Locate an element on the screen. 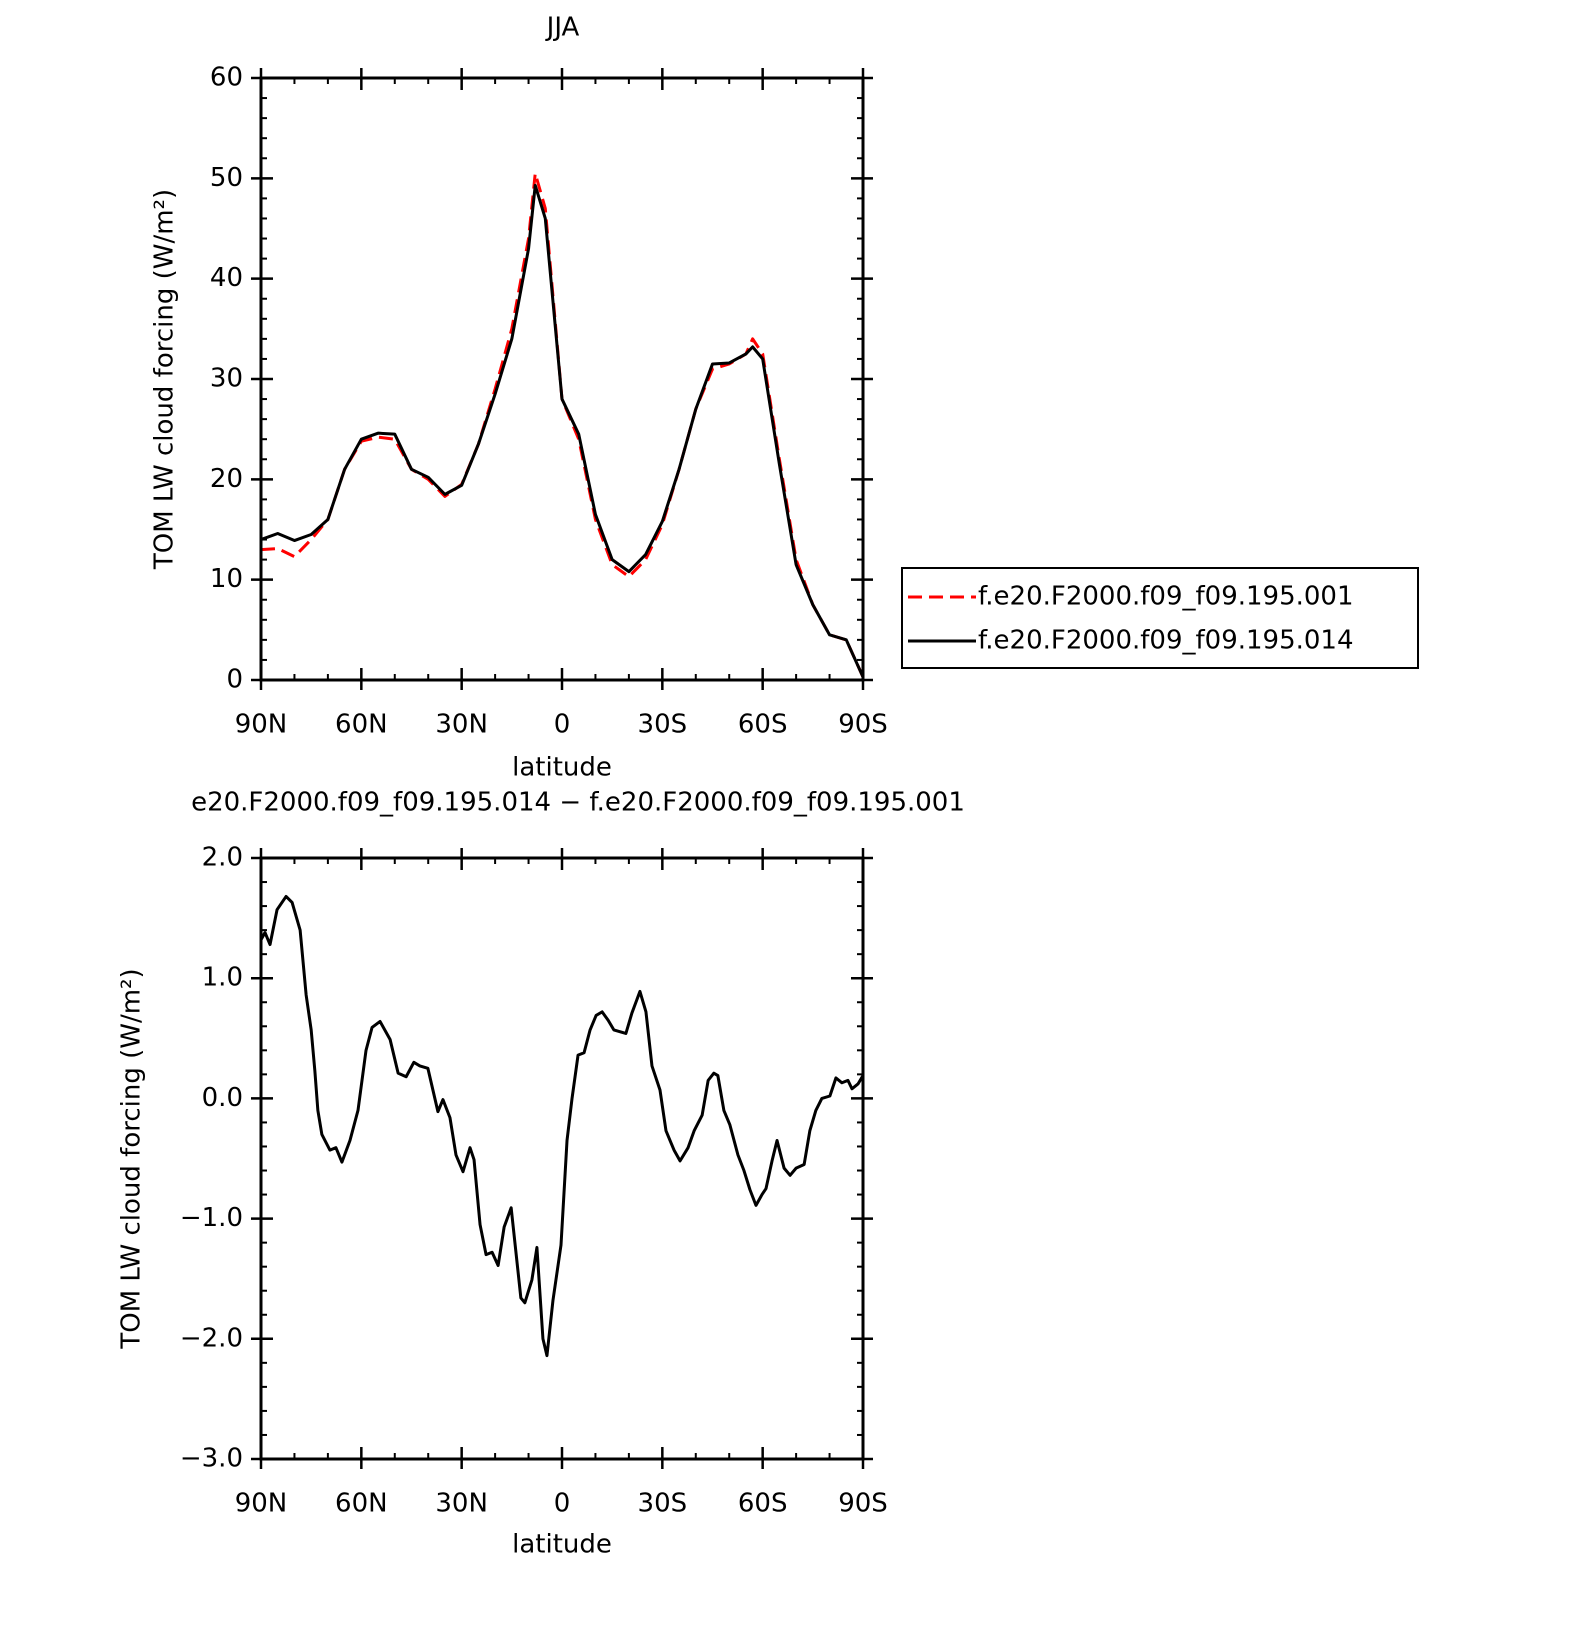 The height and width of the screenshot is (1635, 1588). chart-title: JJA is located at coordinates (562, 28).